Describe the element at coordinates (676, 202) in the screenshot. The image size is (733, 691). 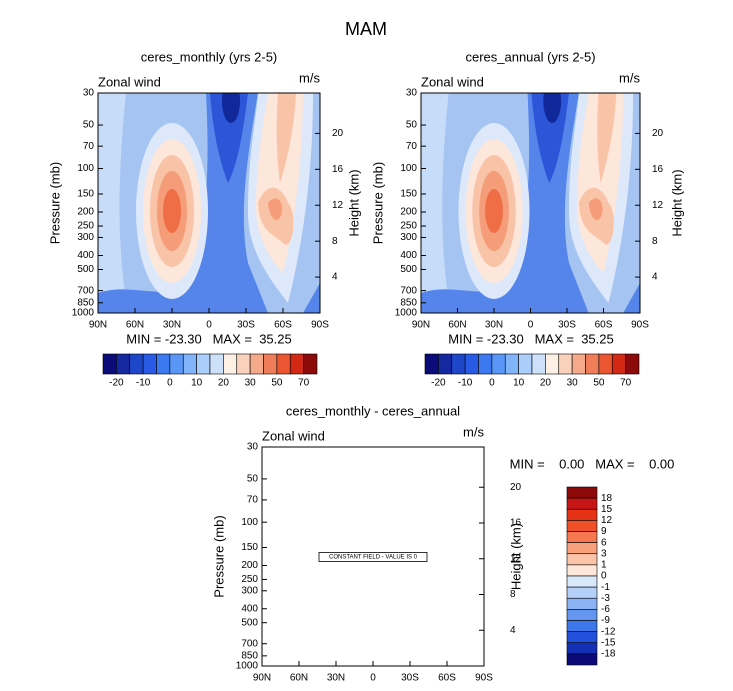
I see `y2-axis-label: Height (km)` at that location.